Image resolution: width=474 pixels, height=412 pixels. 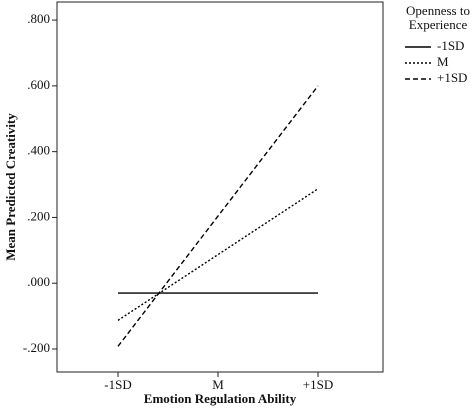 I want to click on y-tick-label: .600, so click(x=38, y=84).